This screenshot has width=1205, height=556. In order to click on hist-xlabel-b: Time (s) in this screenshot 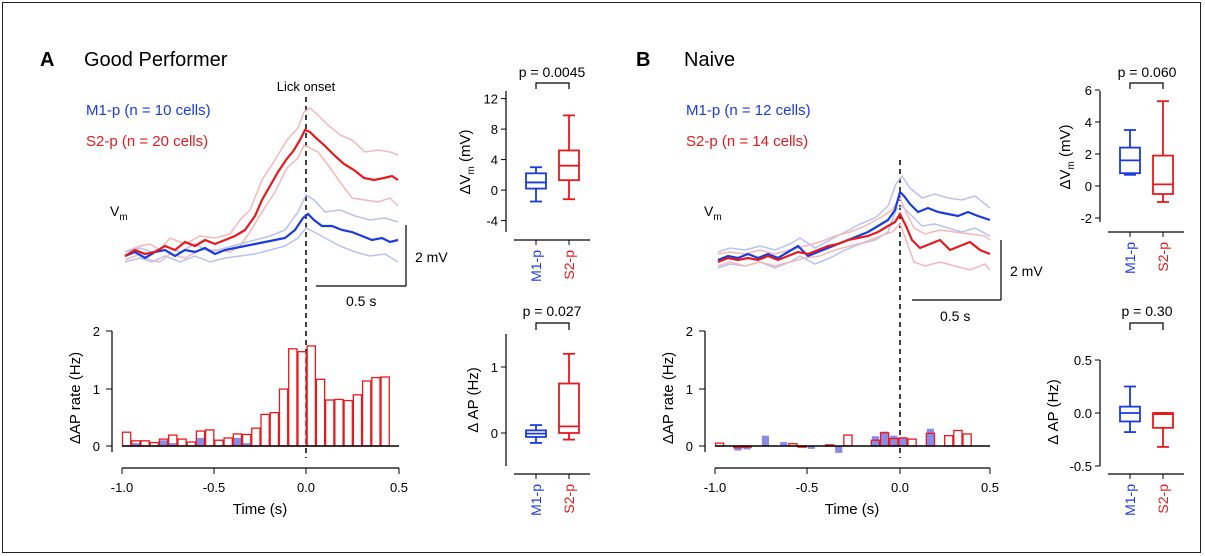, I will do `click(852, 509)`.